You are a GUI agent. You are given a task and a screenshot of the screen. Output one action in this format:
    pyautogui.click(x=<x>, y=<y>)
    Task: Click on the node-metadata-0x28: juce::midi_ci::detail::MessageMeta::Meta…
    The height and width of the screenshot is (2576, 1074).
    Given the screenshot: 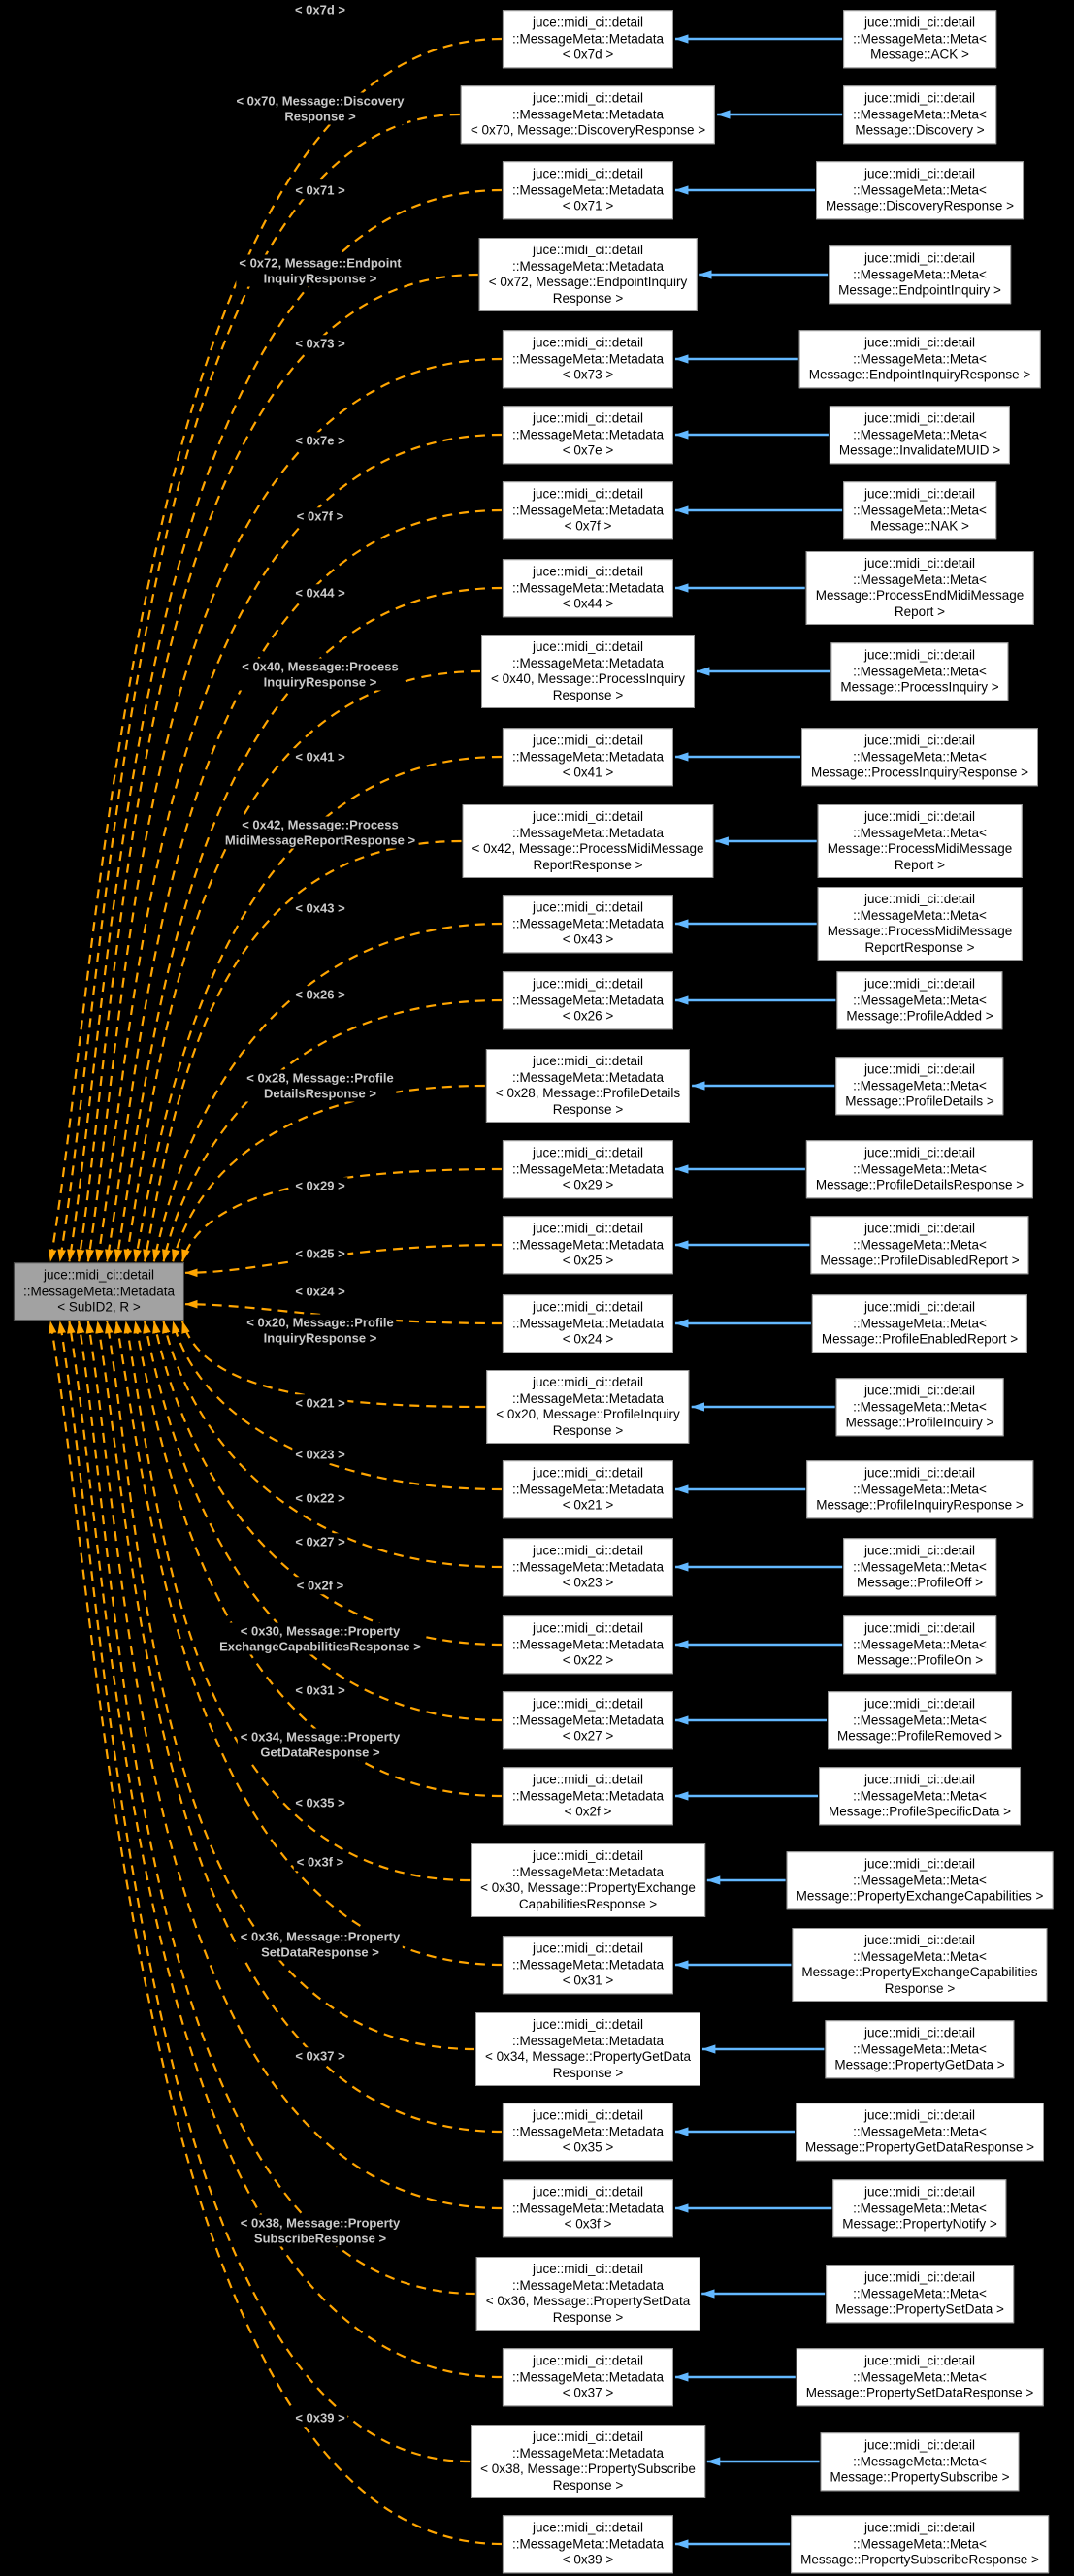 What is the action you would take?
    pyautogui.click(x=588, y=1086)
    